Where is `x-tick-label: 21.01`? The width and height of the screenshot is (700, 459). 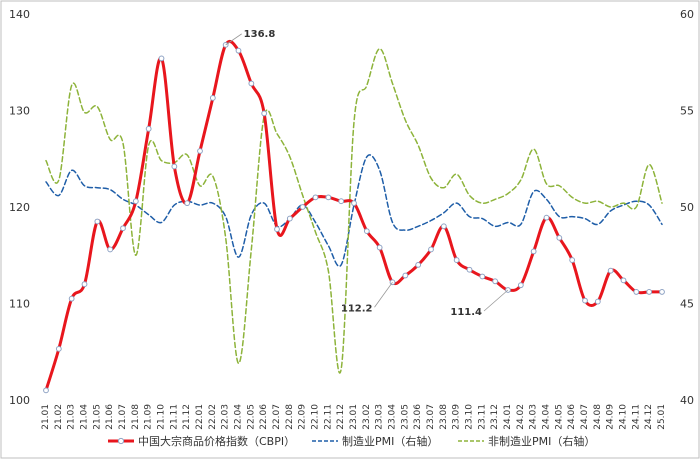 x-tick-label: 21.01 is located at coordinates (46, 417).